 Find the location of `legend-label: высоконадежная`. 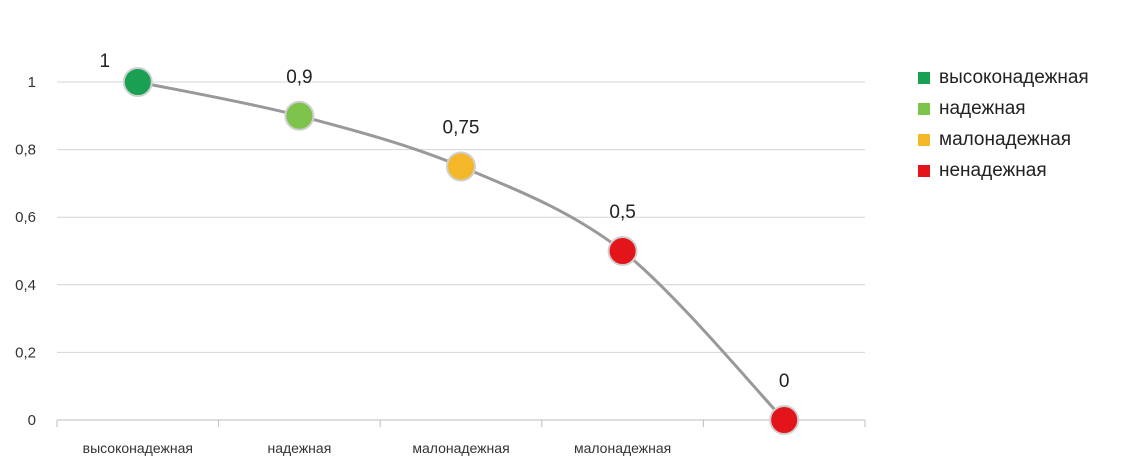

legend-label: высоконадежная is located at coordinates (1014, 77).